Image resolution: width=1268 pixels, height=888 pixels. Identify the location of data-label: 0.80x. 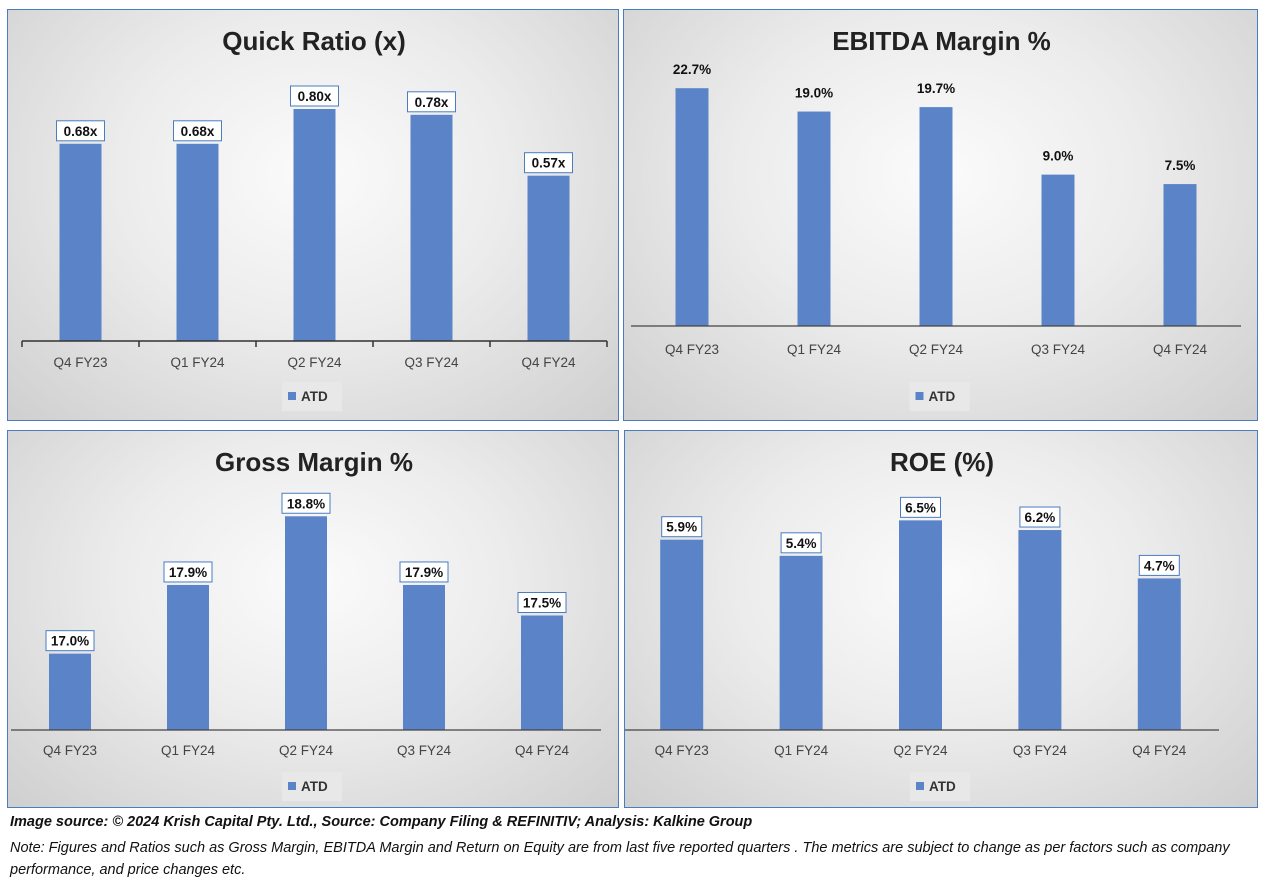
(315, 96).